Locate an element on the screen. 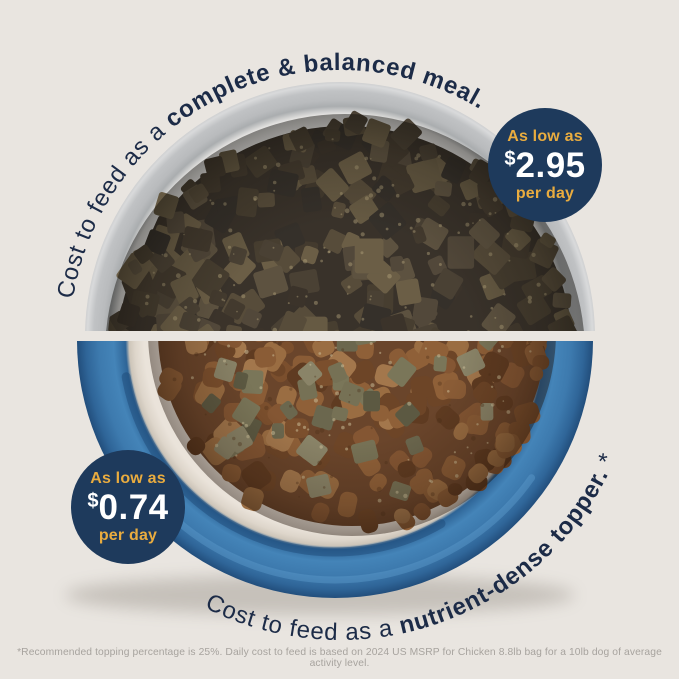  badge-price: $ 0.74 is located at coordinates (127, 507).